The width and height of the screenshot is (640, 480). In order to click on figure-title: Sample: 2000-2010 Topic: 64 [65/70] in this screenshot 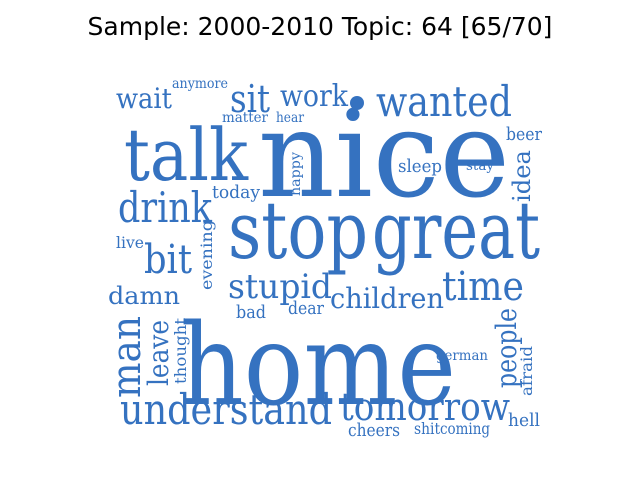, I will do `click(320, 26)`.